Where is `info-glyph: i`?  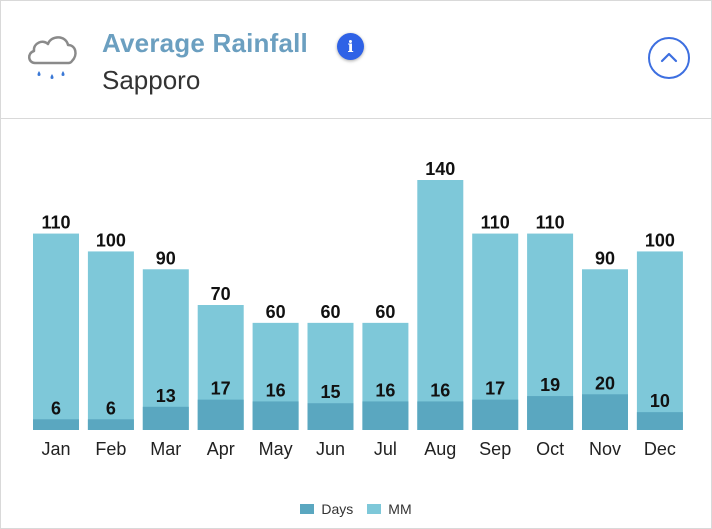
info-glyph: i is located at coordinates (350, 46).